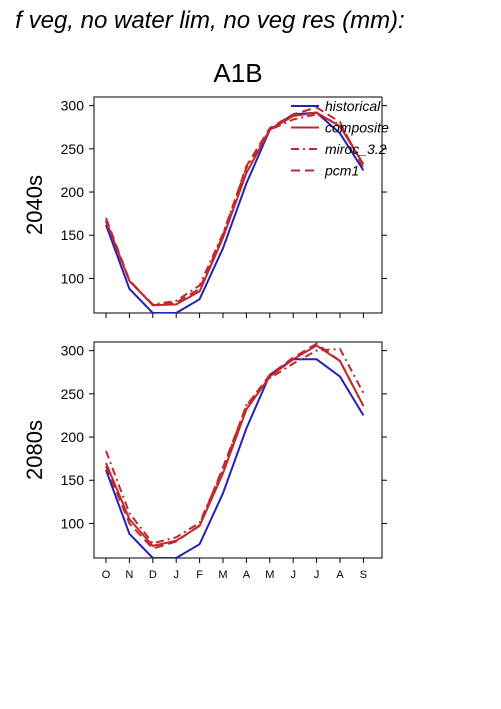  Describe the element at coordinates (363, 575) in the screenshot. I see `month-tick-label: S` at that location.